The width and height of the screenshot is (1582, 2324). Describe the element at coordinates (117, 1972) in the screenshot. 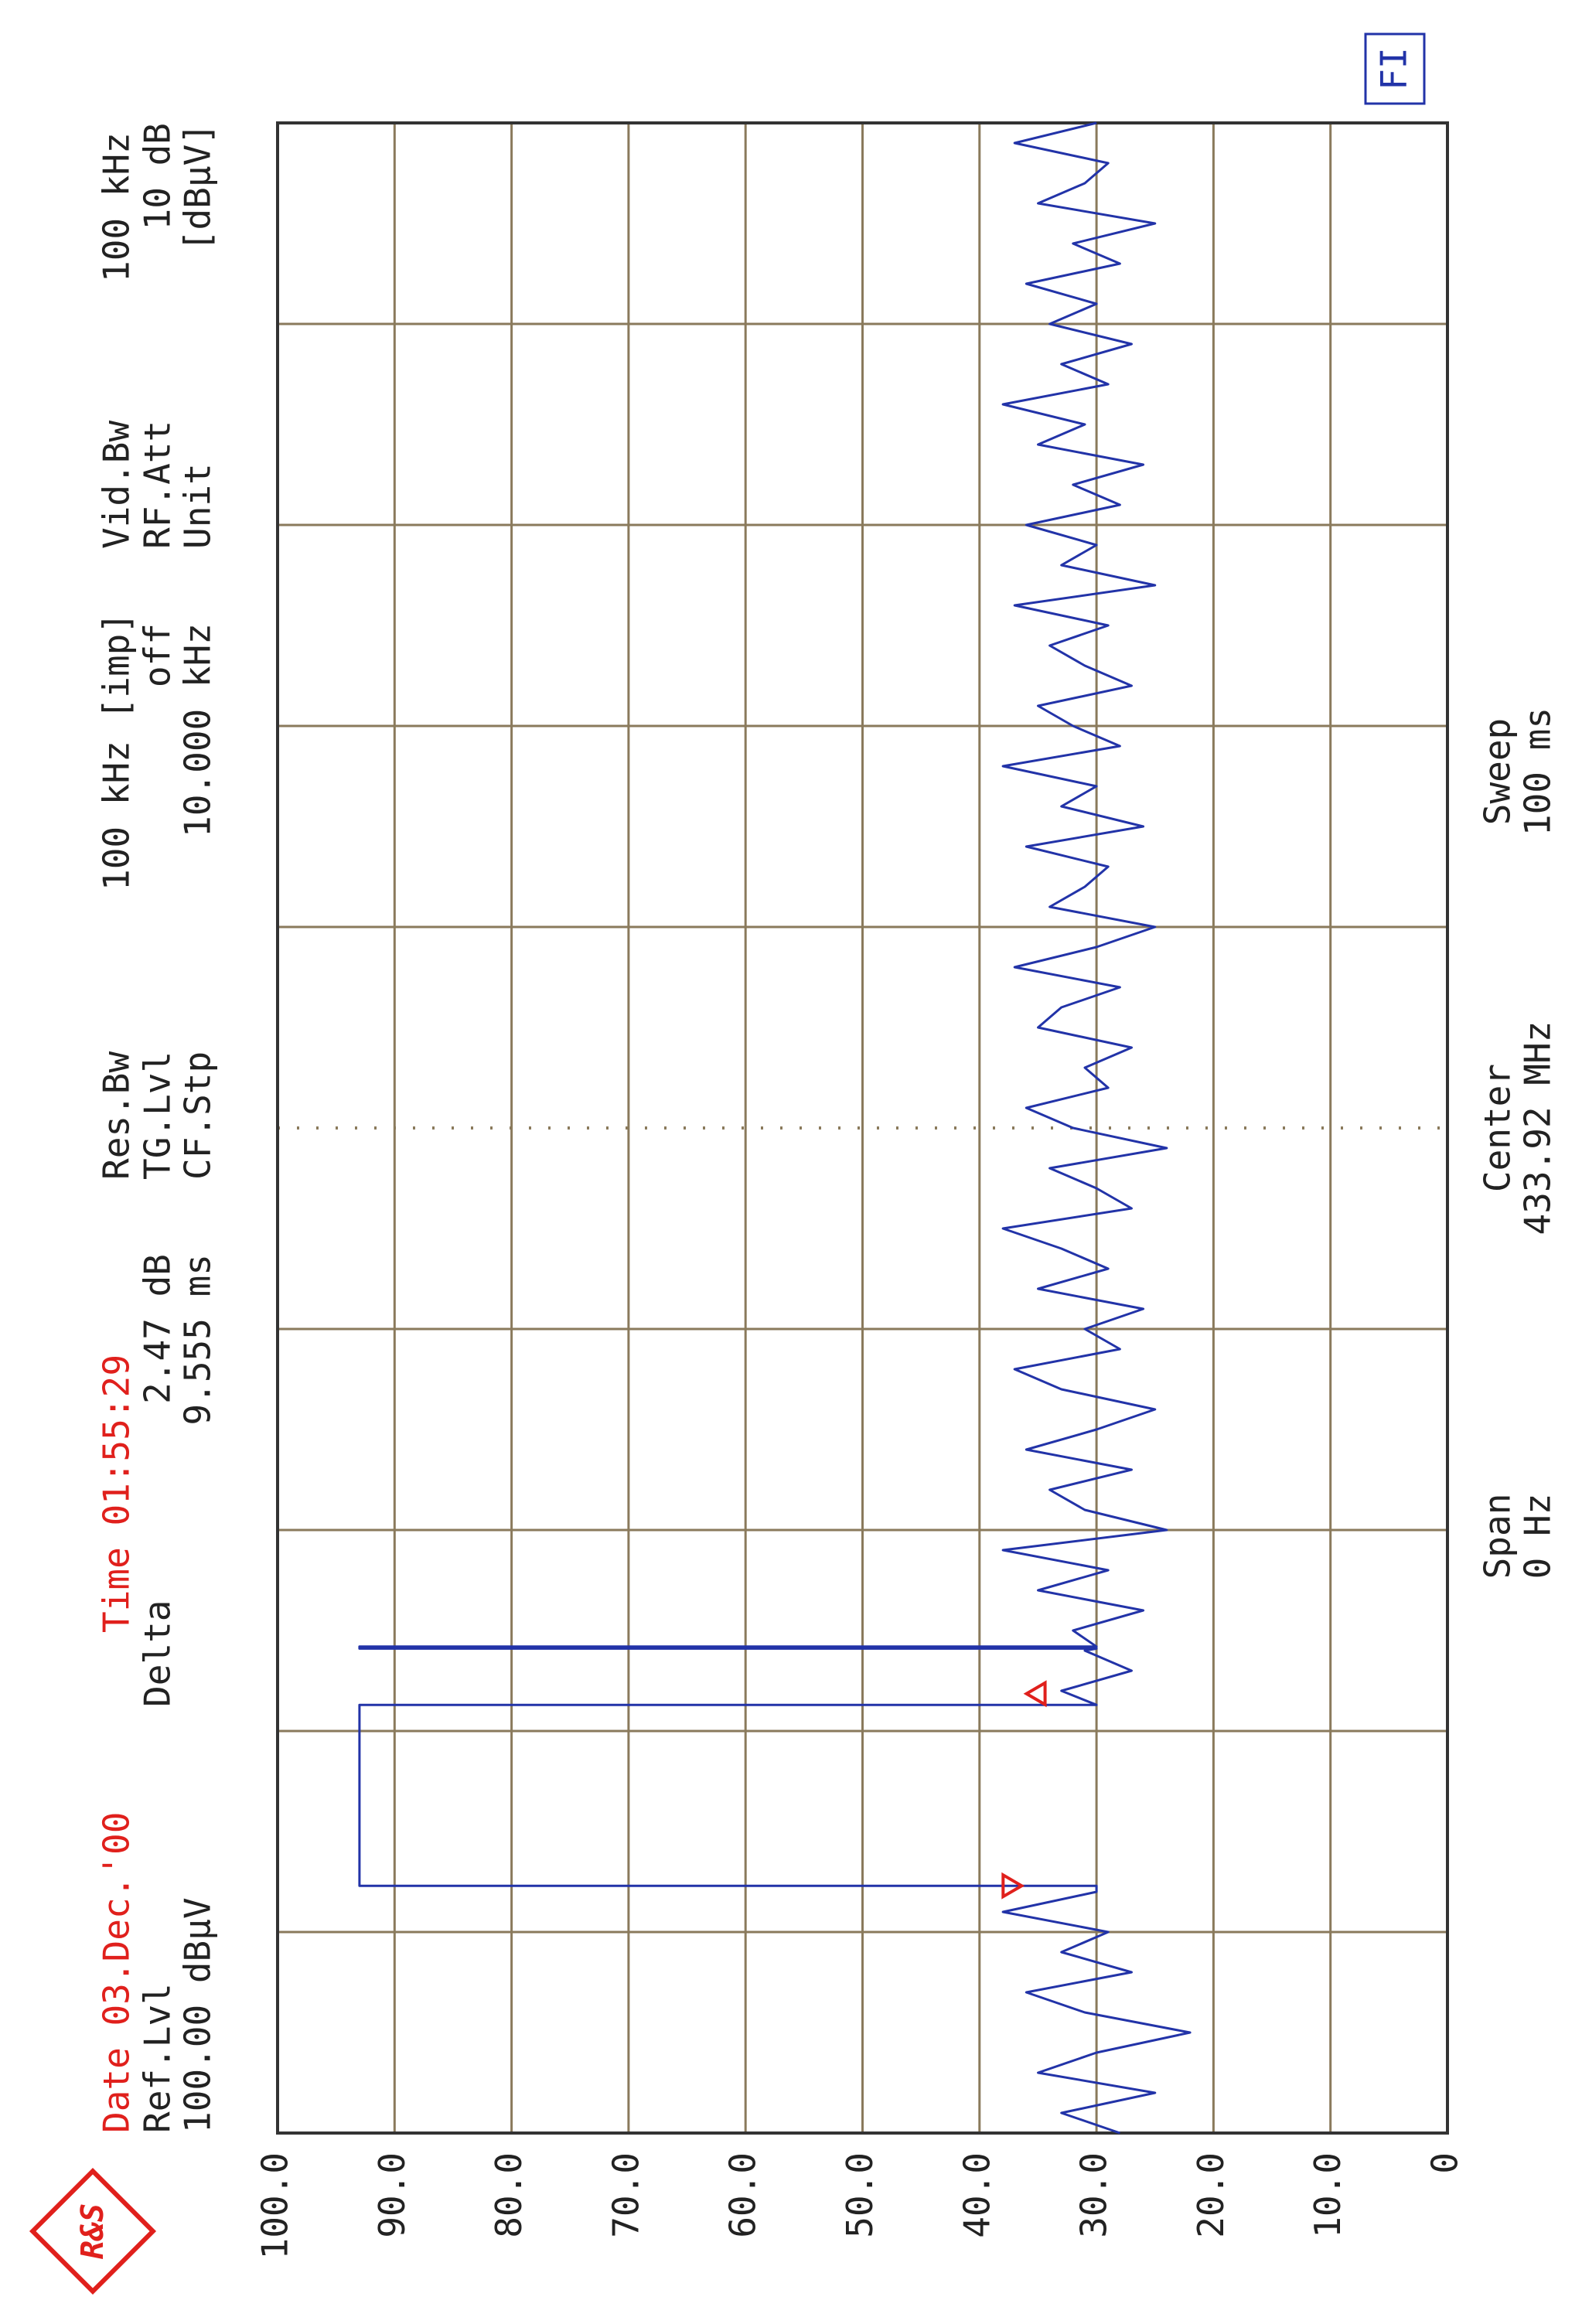

I see `date: Date 03.Dec.'00` at that location.